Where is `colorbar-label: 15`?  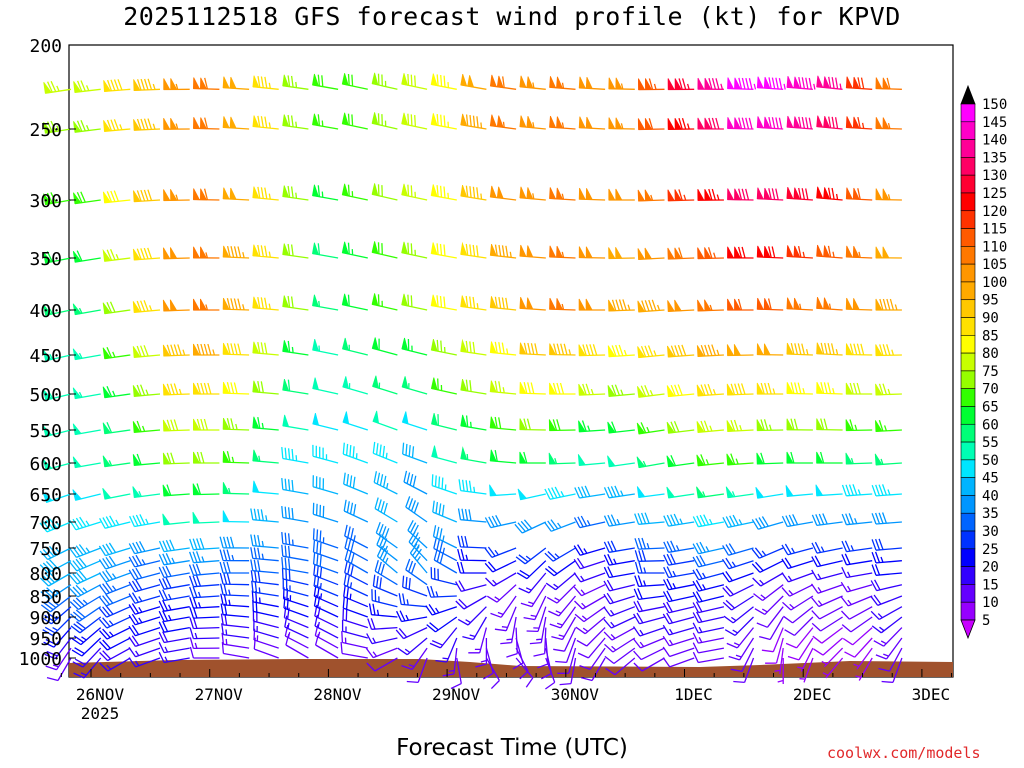
colorbar-label: 15 is located at coordinates (990, 585).